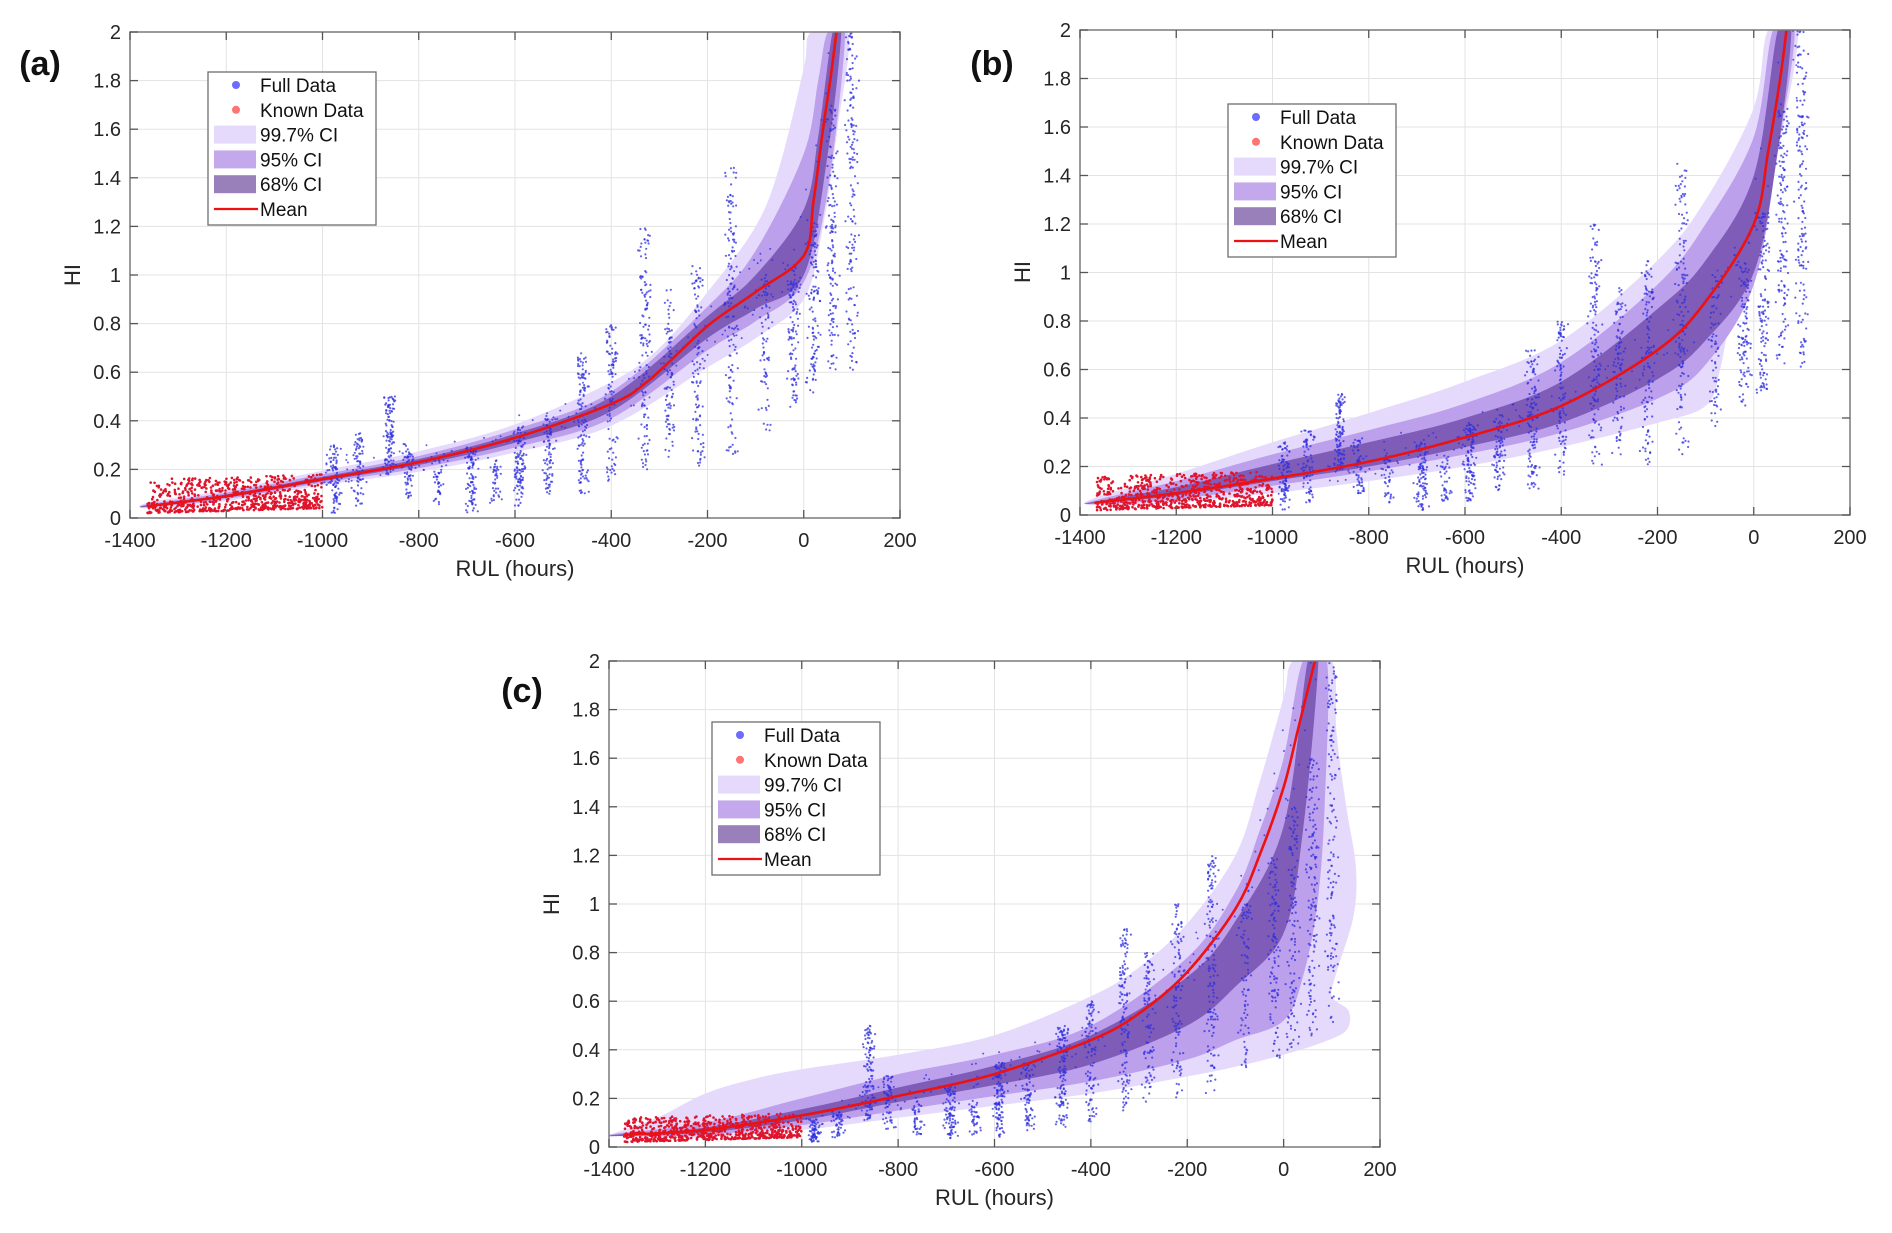  Describe the element at coordinates (298, 86) in the screenshot. I see `legend-label: Full Data` at that location.